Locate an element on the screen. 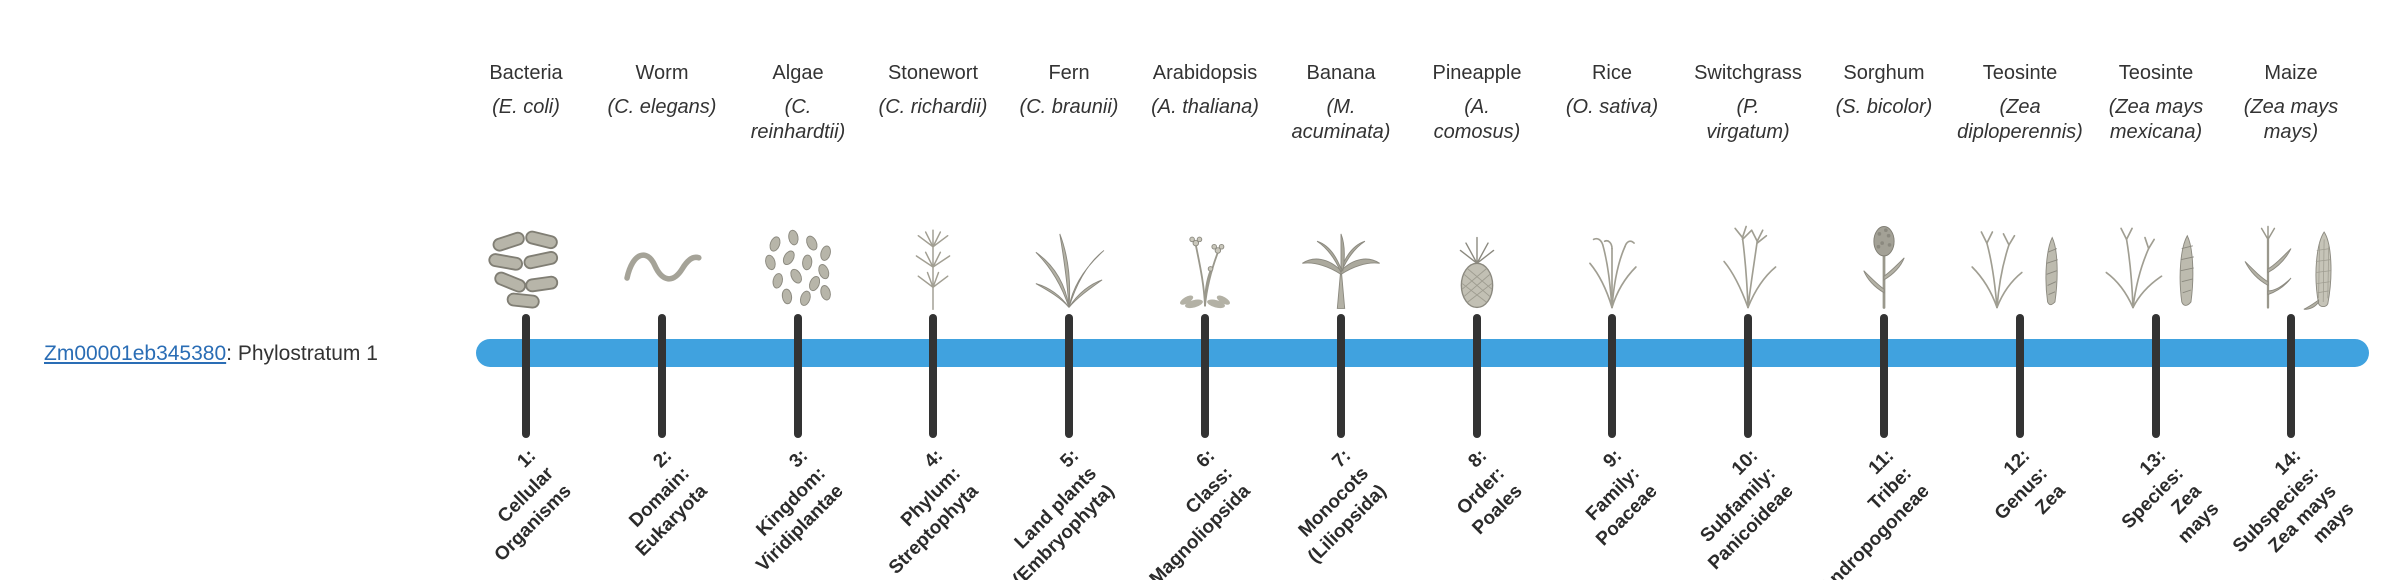 The image size is (2400, 580). organism-label: Teosinte (Zea mays mexicana) is located at coordinates (2156, 102).